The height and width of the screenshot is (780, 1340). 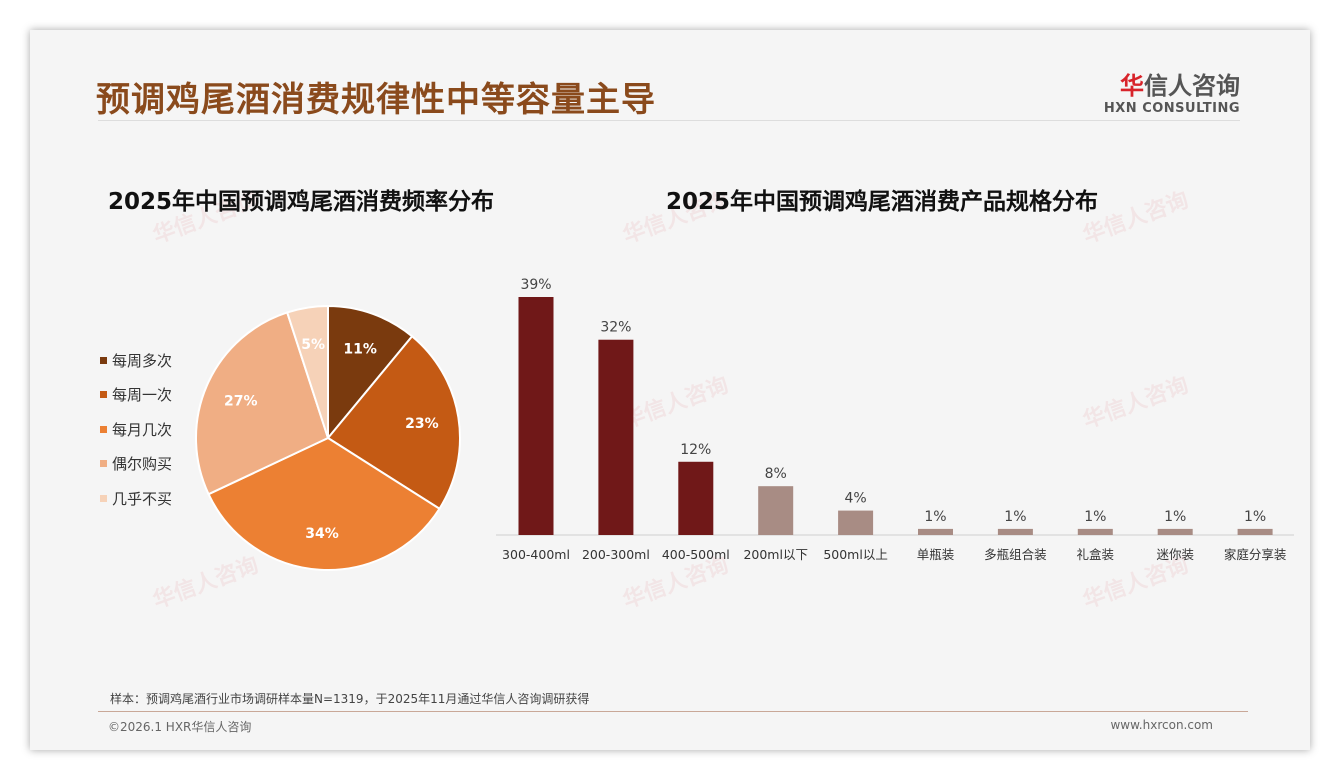 I want to click on bar-data-label: 4%, so click(x=855, y=499).